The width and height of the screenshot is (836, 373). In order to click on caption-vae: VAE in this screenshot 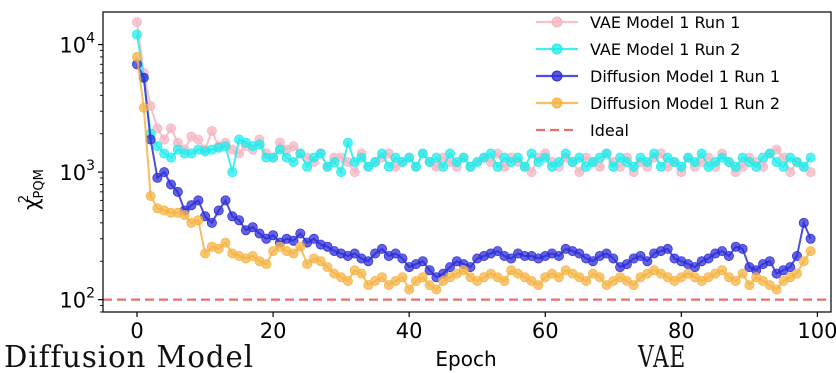, I will do `click(661, 356)`.